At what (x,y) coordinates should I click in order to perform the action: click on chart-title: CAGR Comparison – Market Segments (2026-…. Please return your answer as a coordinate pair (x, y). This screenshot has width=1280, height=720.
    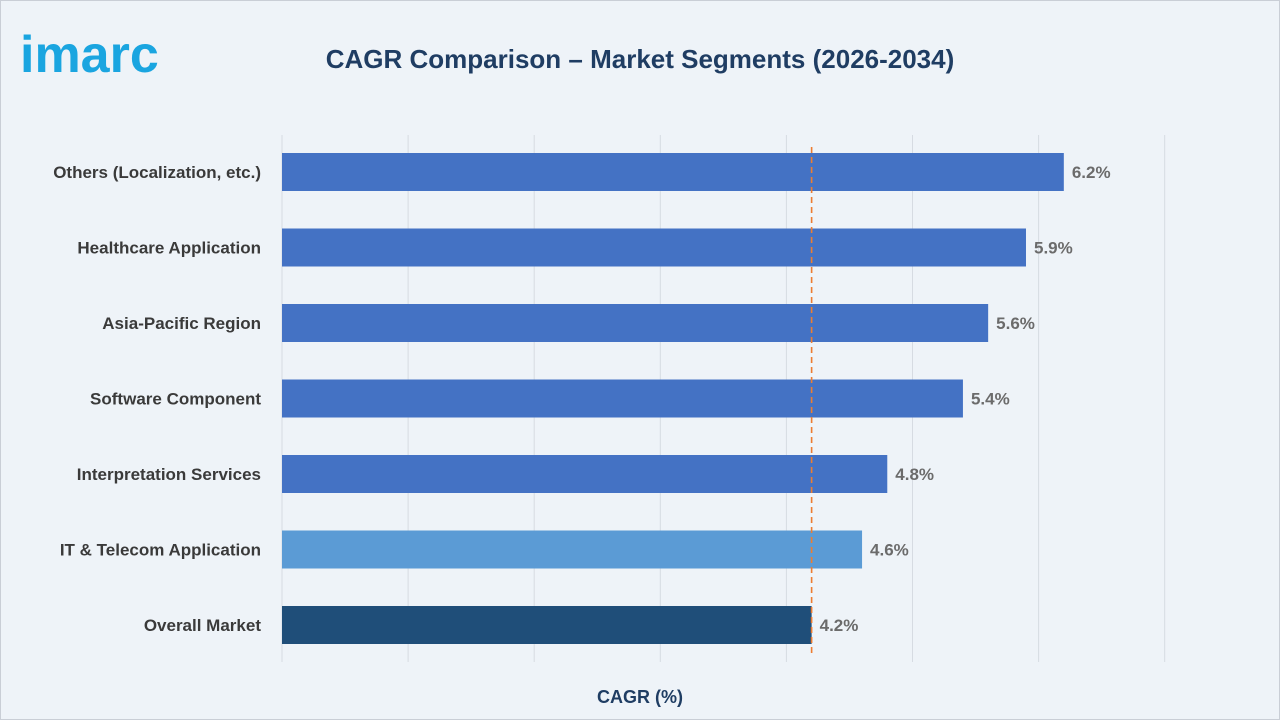
    Looking at the image, I should click on (640, 59).